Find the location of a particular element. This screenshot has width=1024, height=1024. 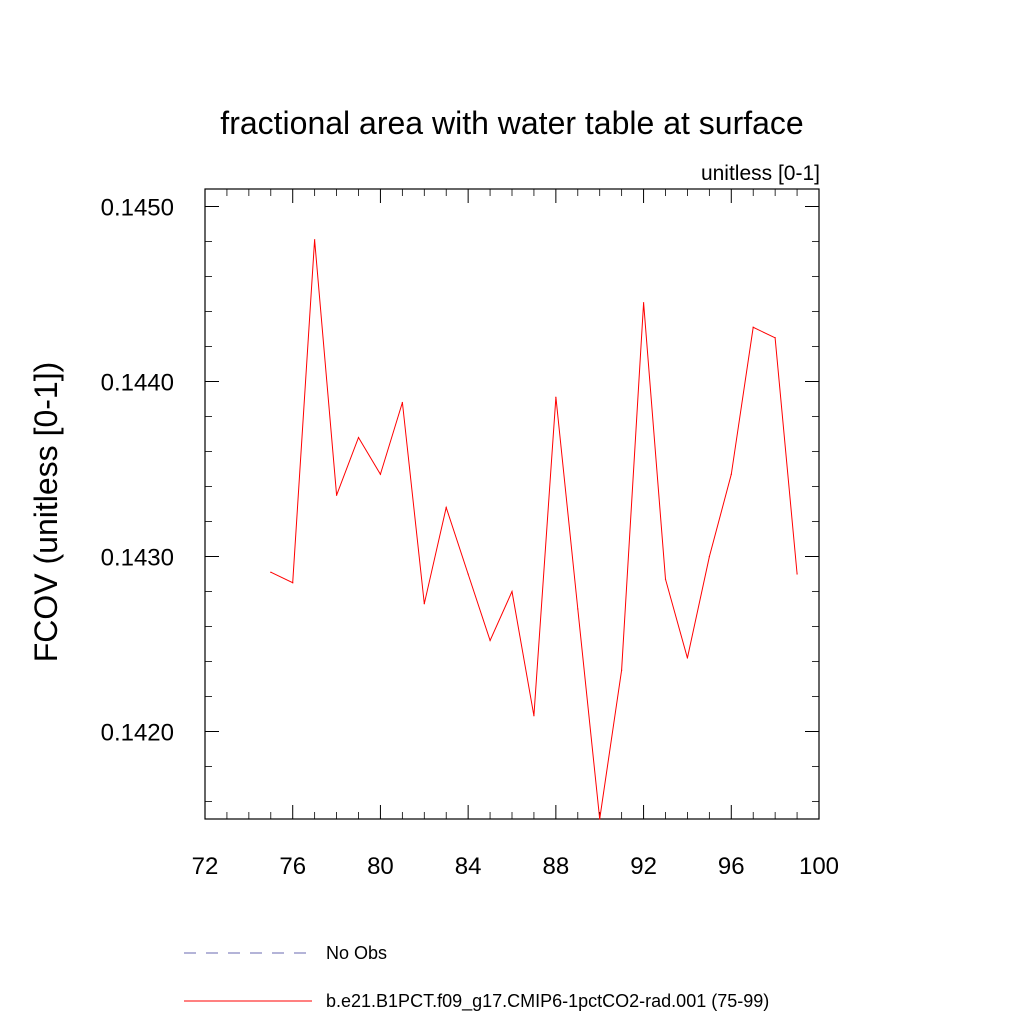

x-tick-label: 84 is located at coordinates (468, 866).